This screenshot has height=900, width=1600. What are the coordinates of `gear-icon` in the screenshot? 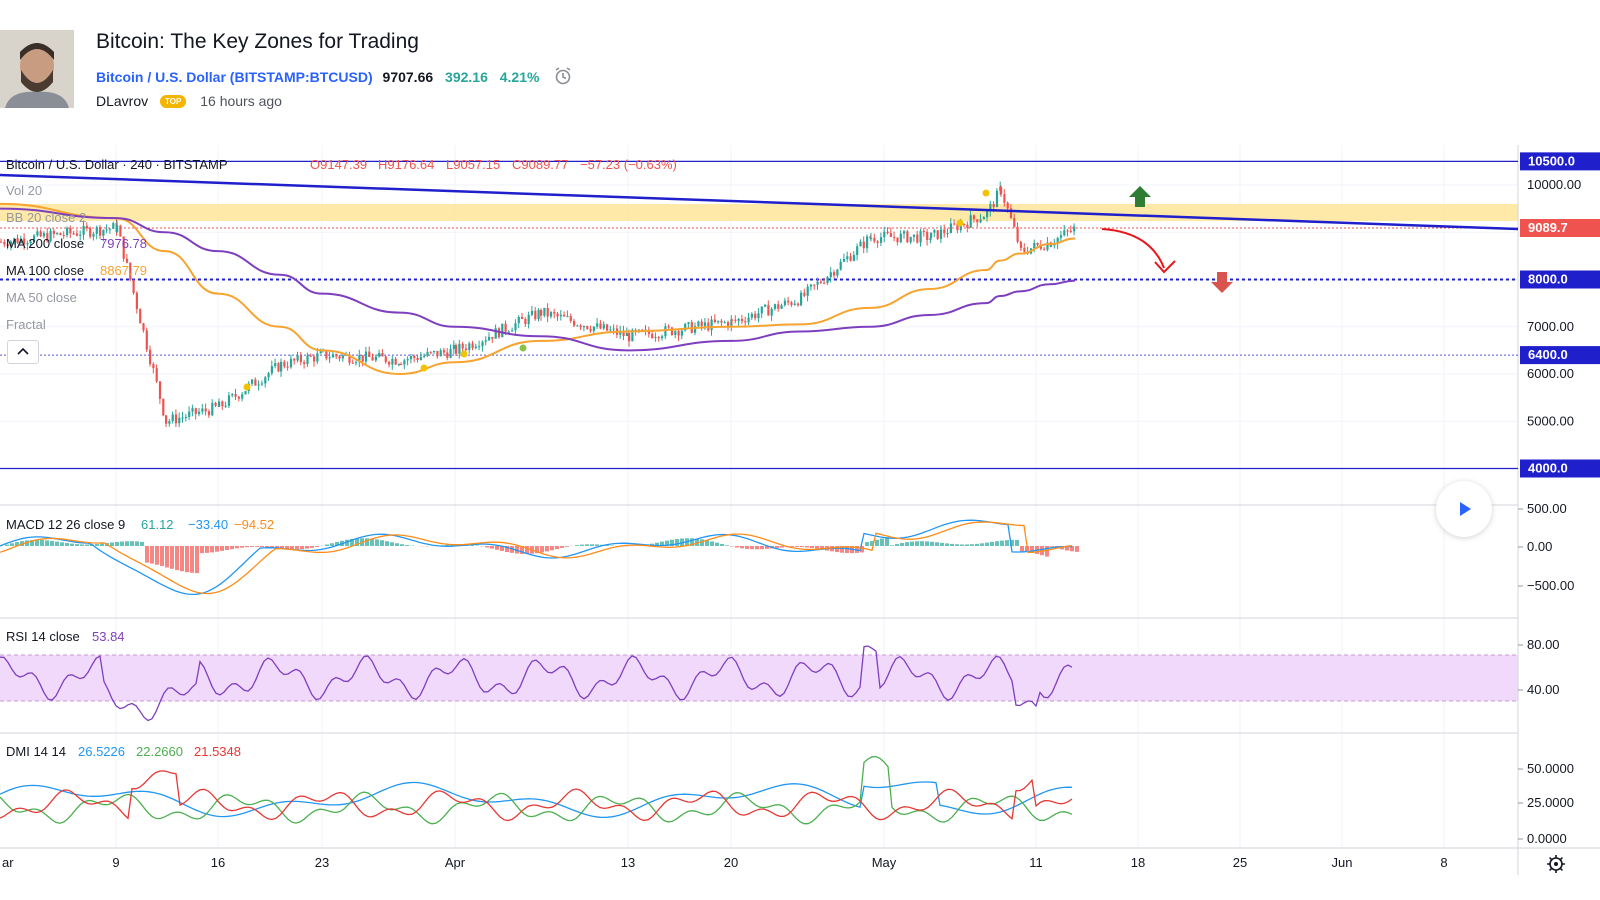 It's located at (1556, 864).